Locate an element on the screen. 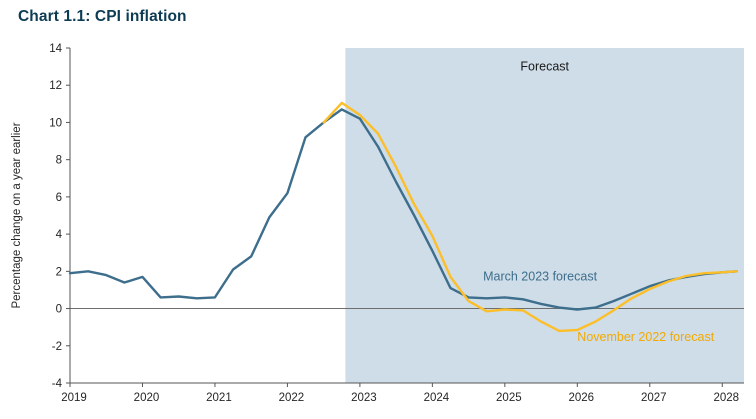 The height and width of the screenshot is (419, 756). x-tick-label: 2024 is located at coordinates (437, 398).